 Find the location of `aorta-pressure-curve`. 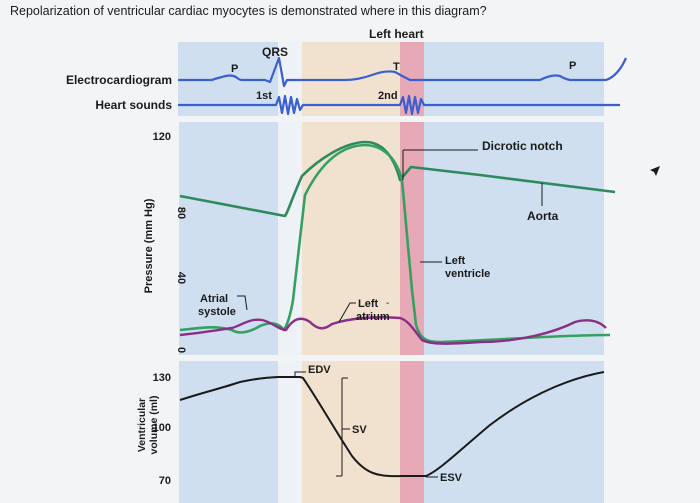

aorta-pressure-curve is located at coordinates (397, 179).